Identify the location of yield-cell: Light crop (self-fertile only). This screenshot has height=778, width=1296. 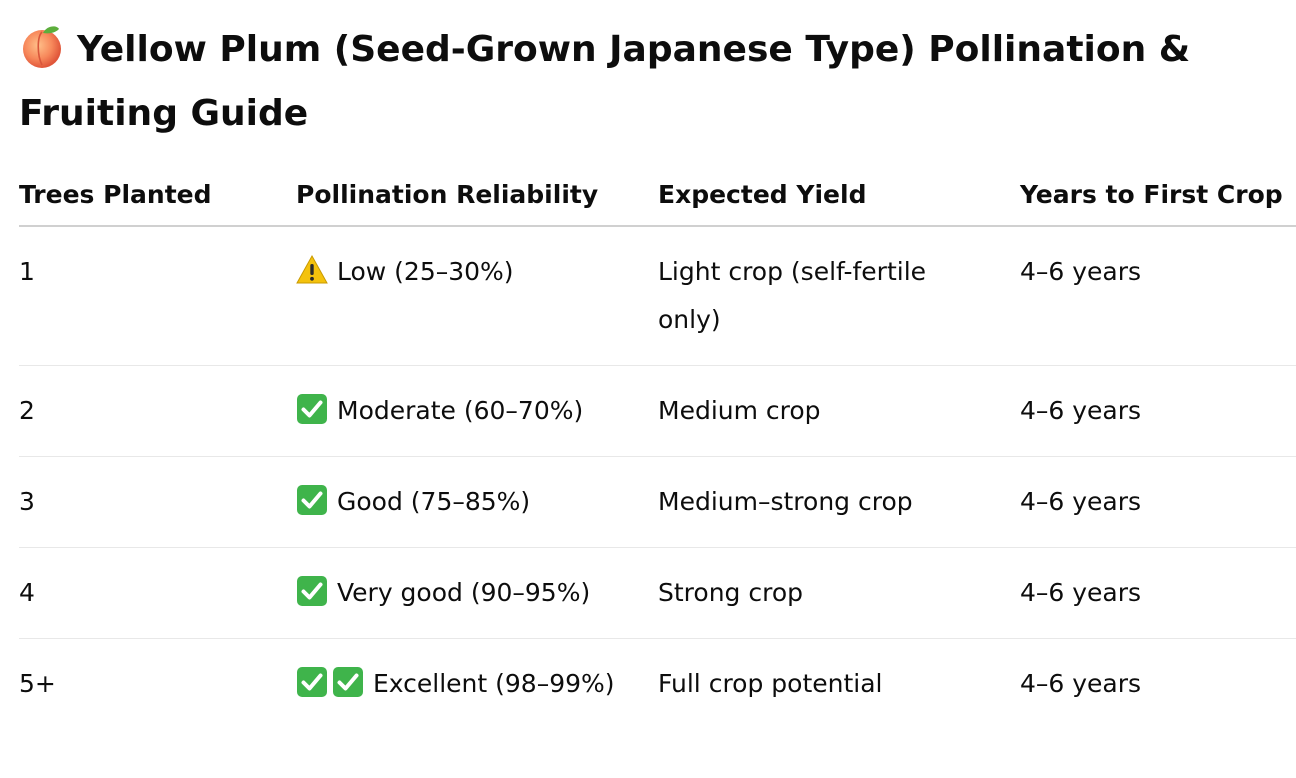
(839, 296).